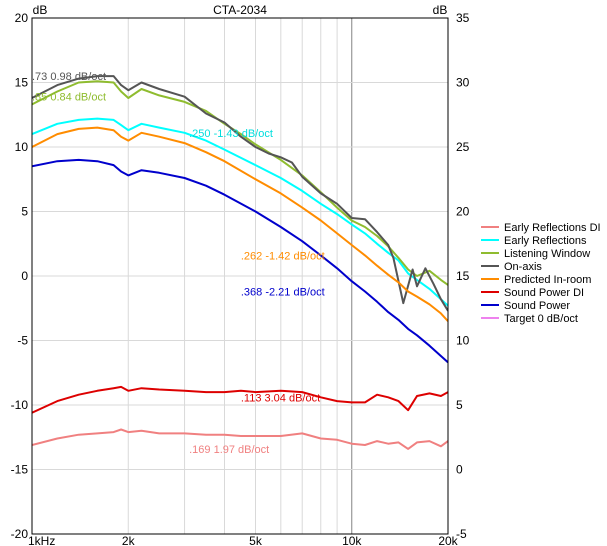 This screenshot has width=607, height=546. I want to click on y-right-tick-label: 25, so click(463, 147).